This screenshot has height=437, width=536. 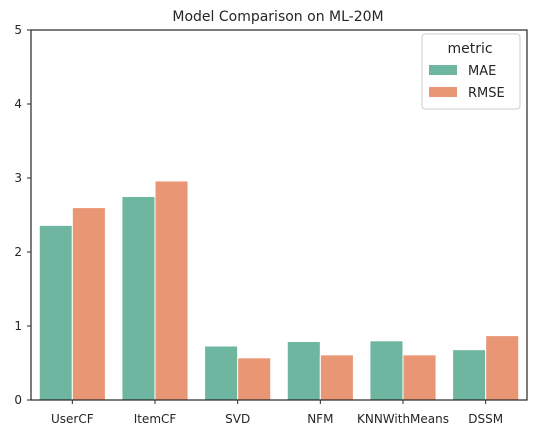 I want to click on x-tick-label: ItemCF, so click(x=155, y=419).